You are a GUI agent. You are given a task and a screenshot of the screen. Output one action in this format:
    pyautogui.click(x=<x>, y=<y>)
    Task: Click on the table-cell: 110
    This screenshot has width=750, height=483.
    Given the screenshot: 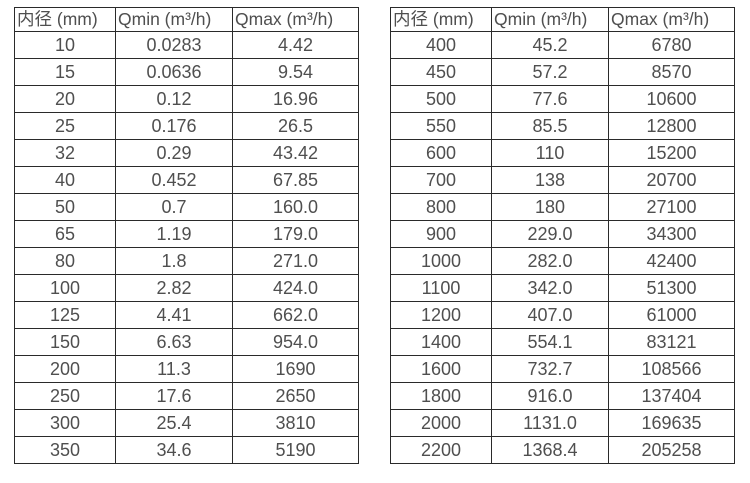 What is the action you would take?
    pyautogui.click(x=550, y=153)
    